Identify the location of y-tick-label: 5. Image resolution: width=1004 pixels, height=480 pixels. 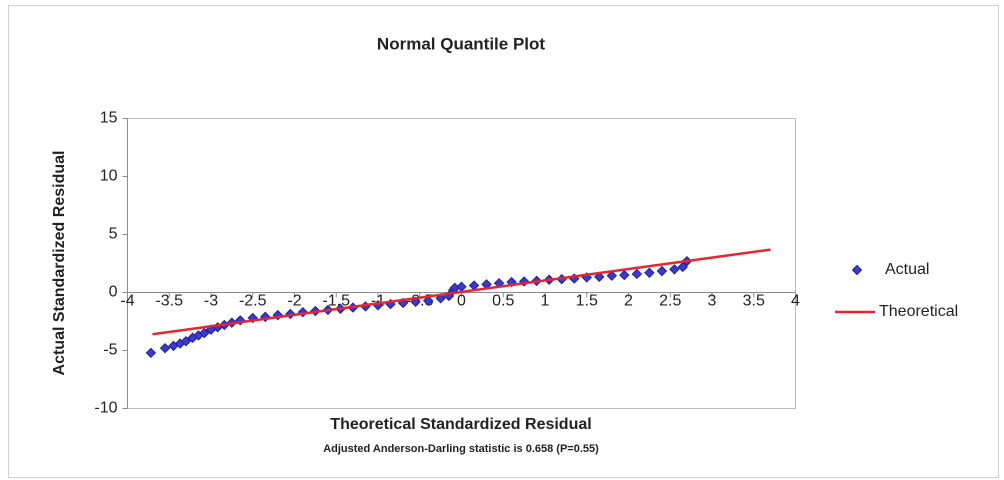
(113, 234).